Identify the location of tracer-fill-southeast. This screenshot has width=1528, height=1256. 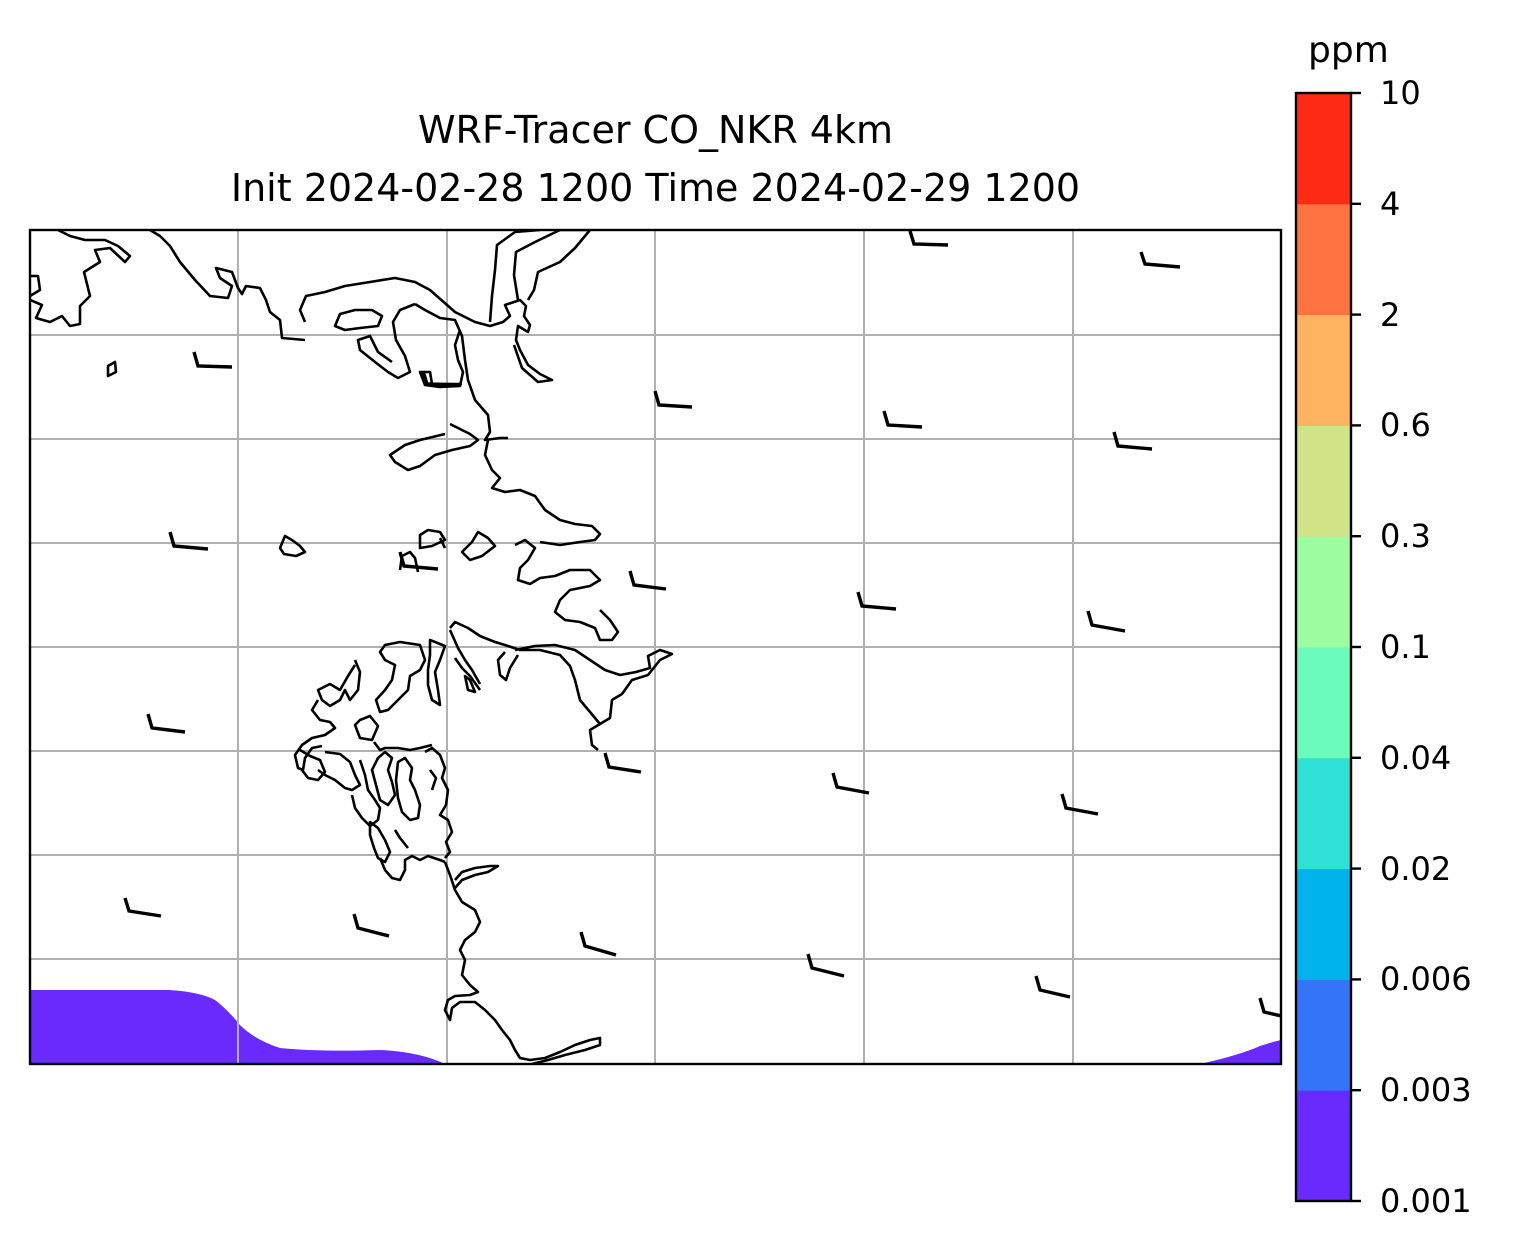
(1240, 1052).